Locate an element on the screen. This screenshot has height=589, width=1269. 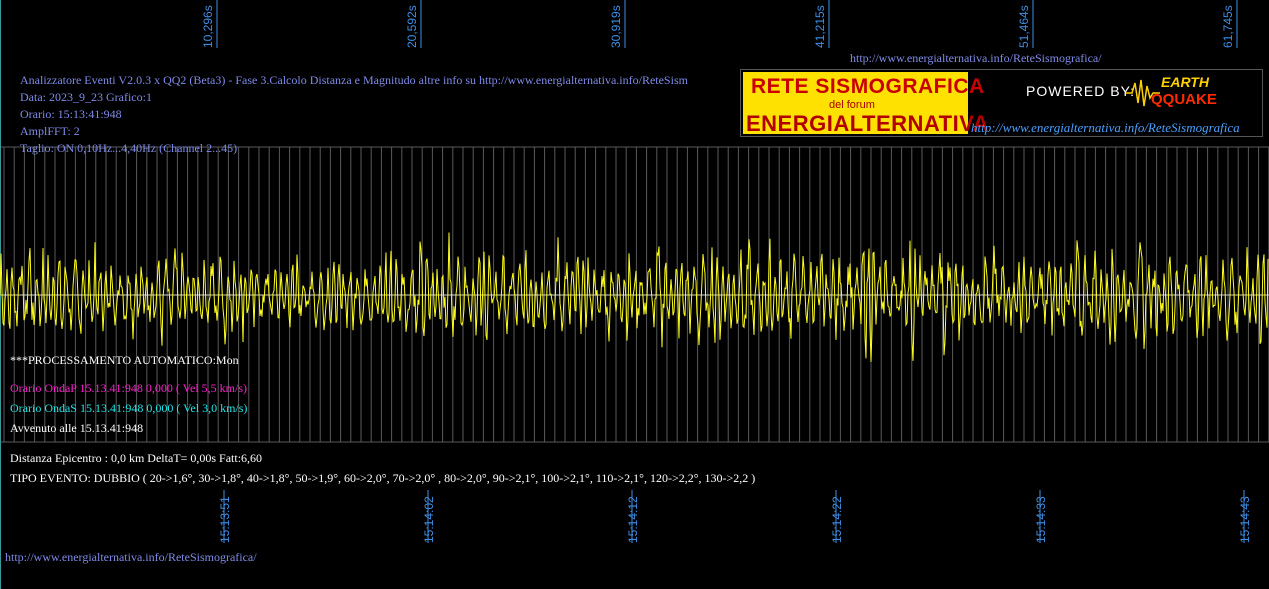
logo-del-forum-text: del forum is located at coordinates (852, 105).